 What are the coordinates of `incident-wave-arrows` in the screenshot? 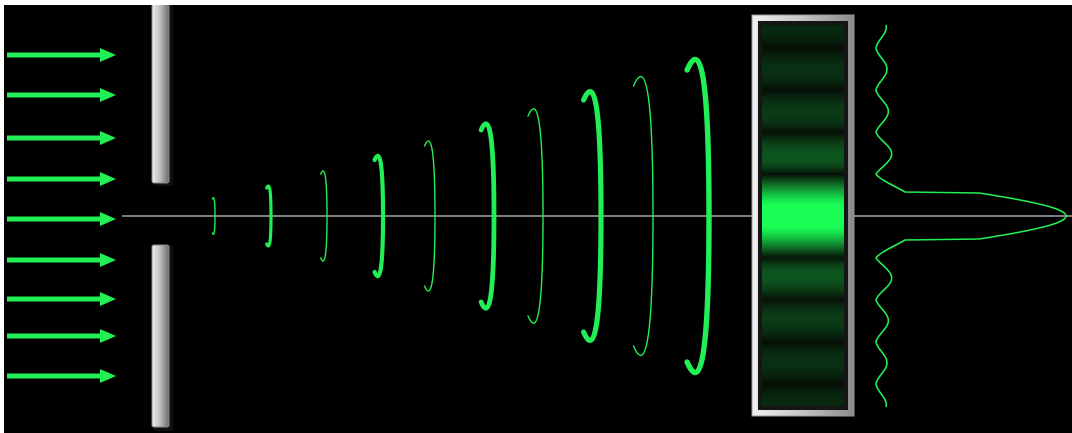 It's located at (61, 215).